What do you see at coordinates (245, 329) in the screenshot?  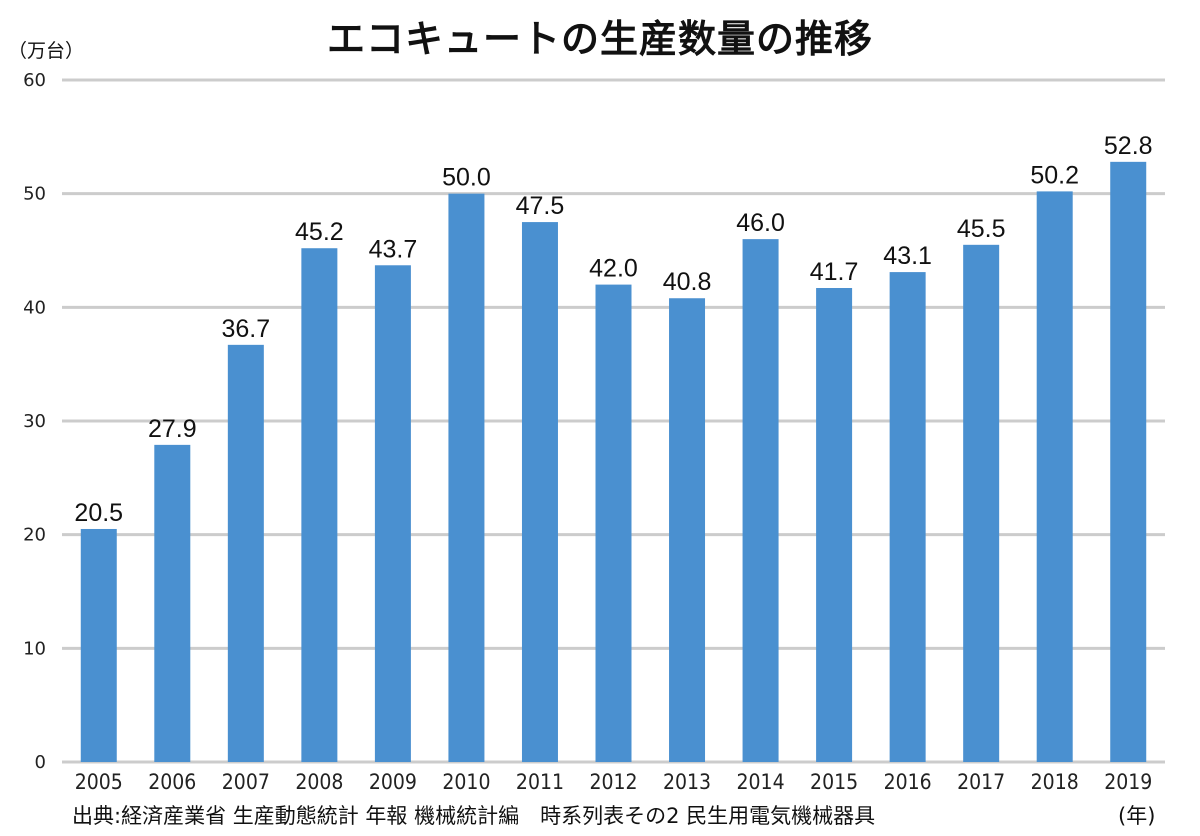 I see `data-label: 36.7` at bounding box center [245, 329].